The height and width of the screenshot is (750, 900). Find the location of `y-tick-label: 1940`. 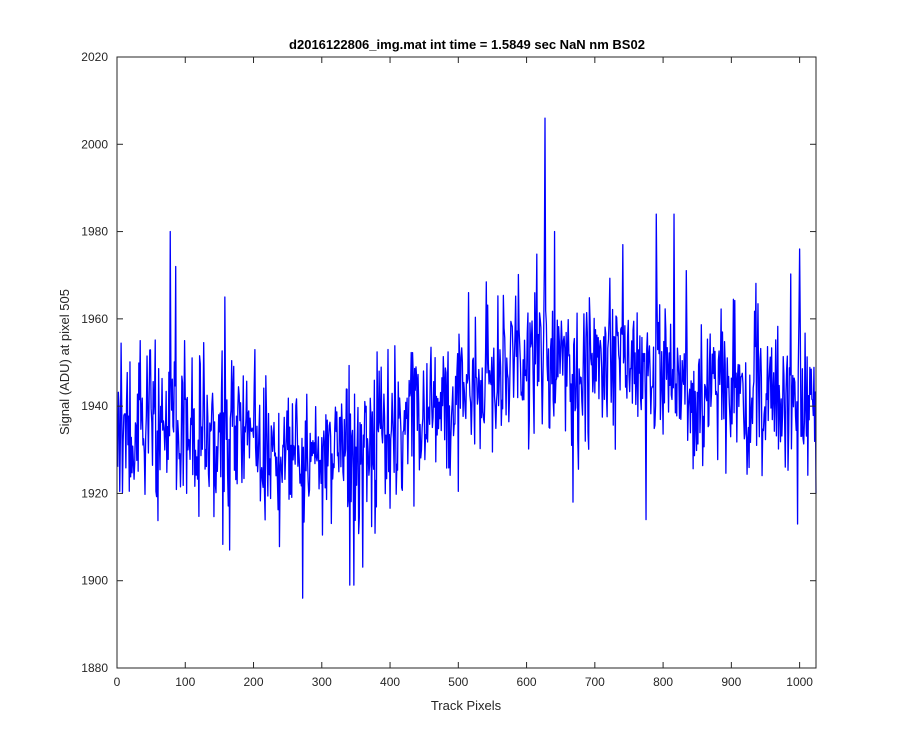

y-tick-label: 1940 is located at coordinates (94, 406).